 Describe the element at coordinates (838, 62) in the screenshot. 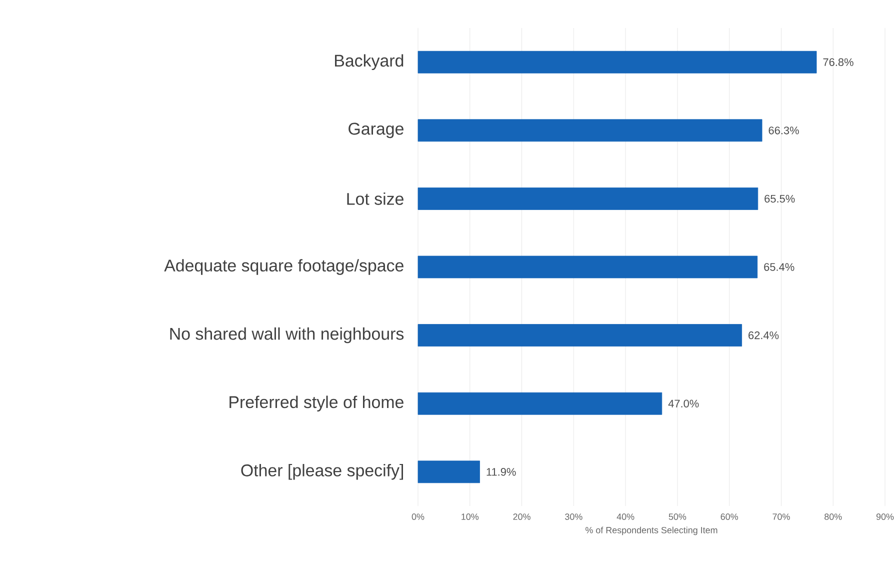

I see `data-label: 76.8%` at that location.